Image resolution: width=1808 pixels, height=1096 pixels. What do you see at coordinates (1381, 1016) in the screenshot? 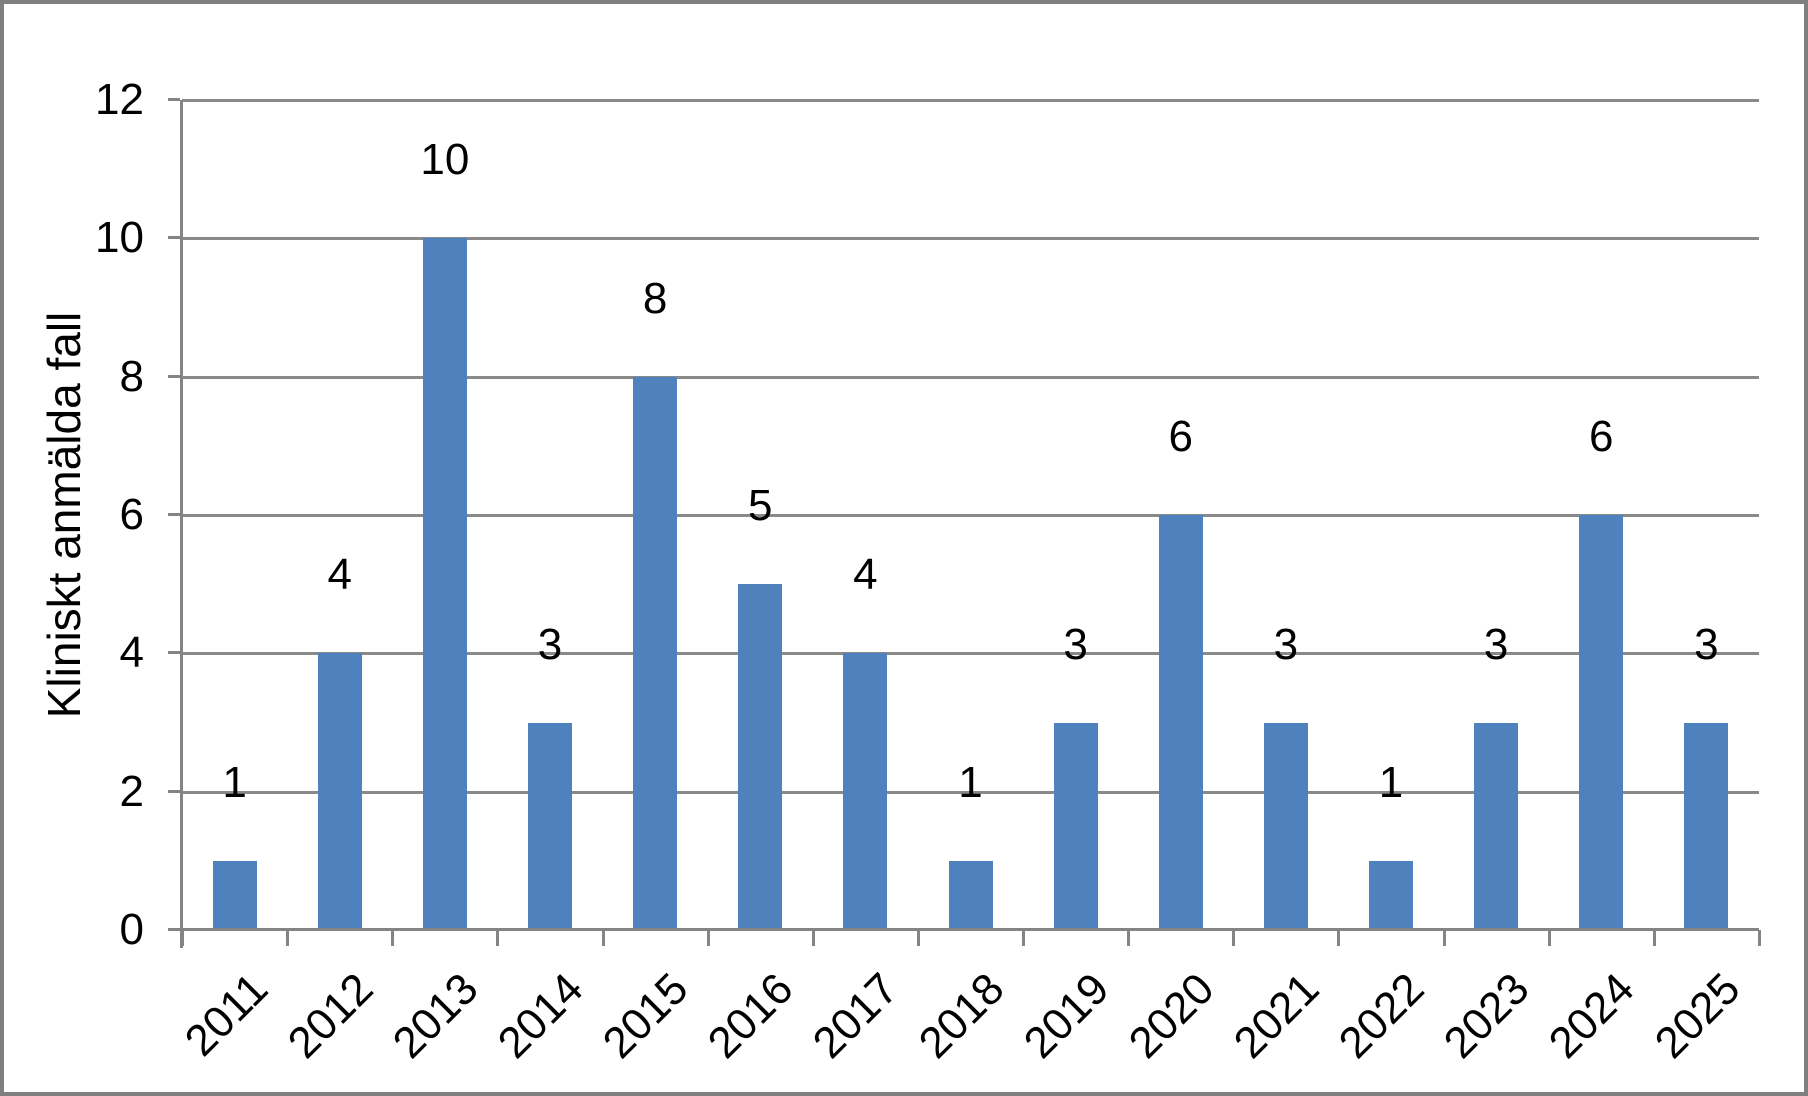
I see `x-tick-label-2022: 2022` at bounding box center [1381, 1016].